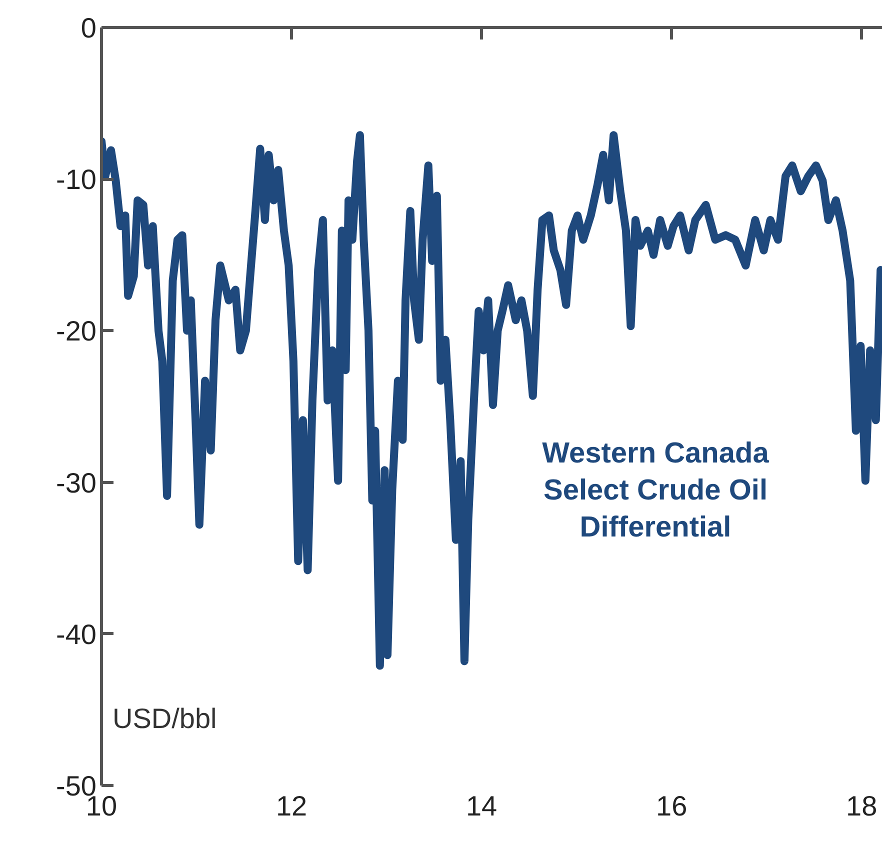 The height and width of the screenshot is (842, 882). What do you see at coordinates (76, 331) in the screenshot?
I see `y-tick-label: -20` at bounding box center [76, 331].